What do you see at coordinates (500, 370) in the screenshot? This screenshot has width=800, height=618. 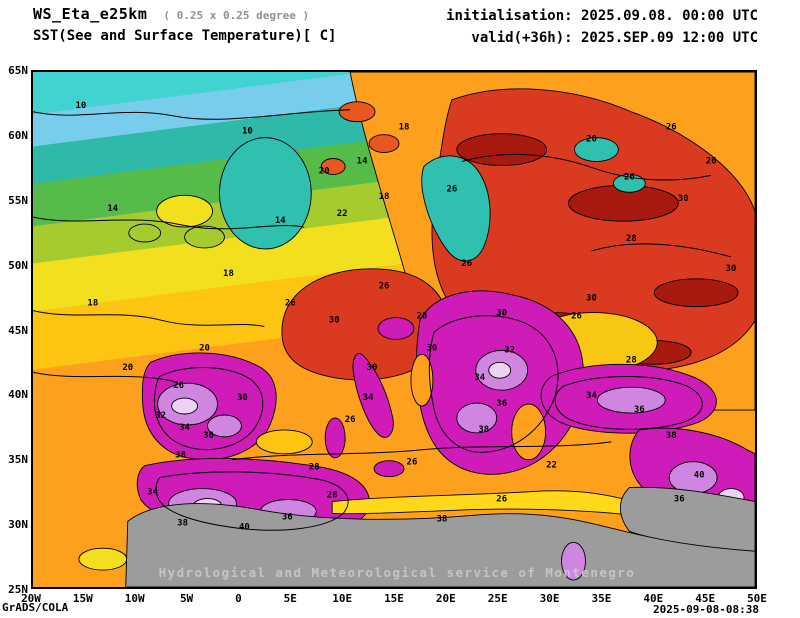 I see `region-balkans-peak` at bounding box center [500, 370].